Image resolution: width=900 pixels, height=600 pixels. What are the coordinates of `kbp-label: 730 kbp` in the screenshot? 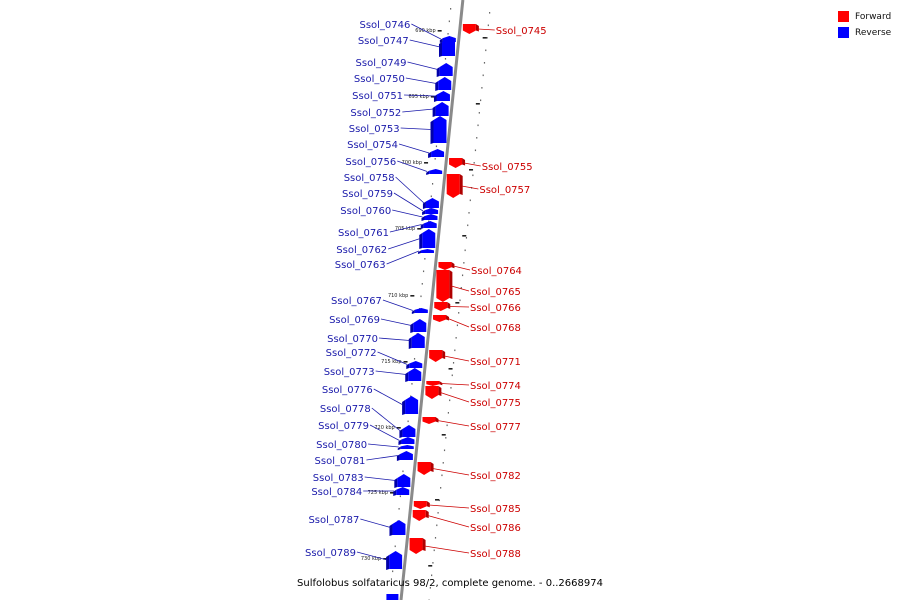 It's located at (371, 559).